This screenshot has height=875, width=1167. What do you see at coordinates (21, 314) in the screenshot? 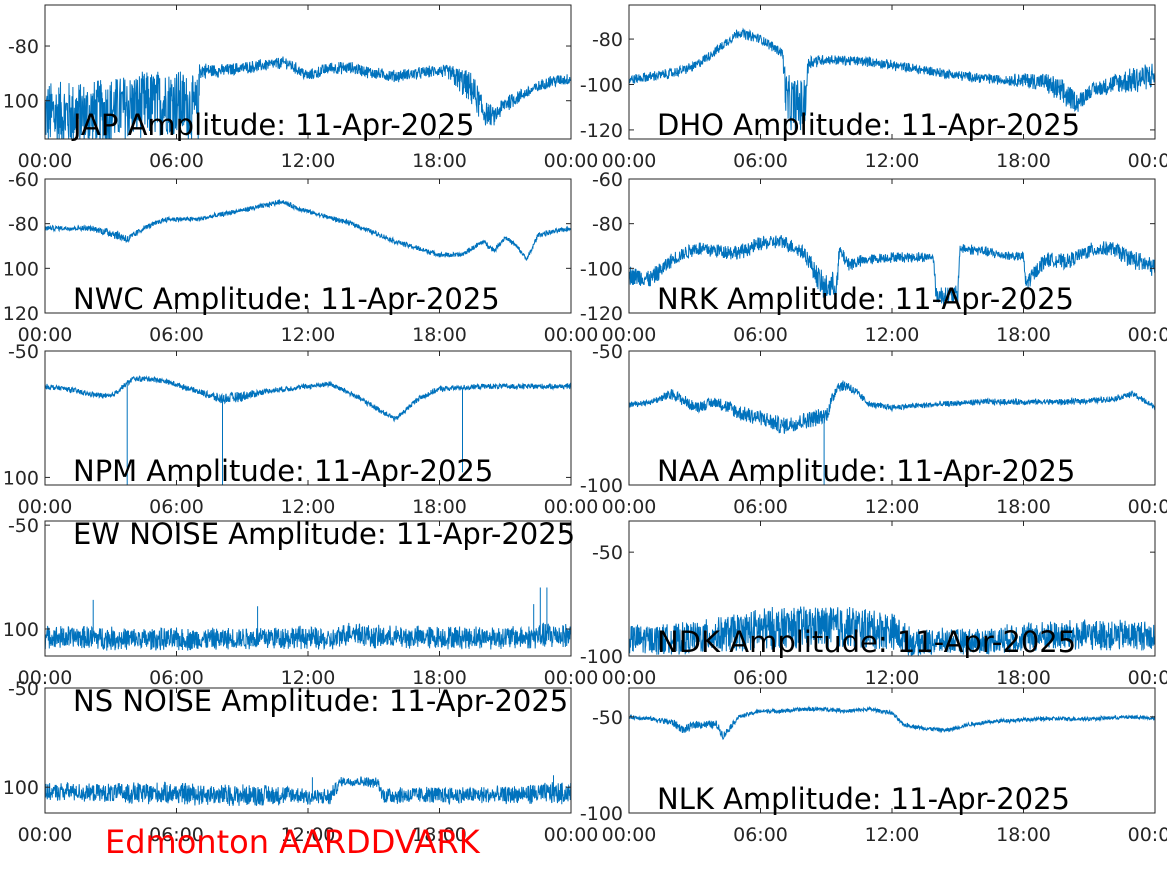
I see `y-tick-label: 120` at bounding box center [21, 314].